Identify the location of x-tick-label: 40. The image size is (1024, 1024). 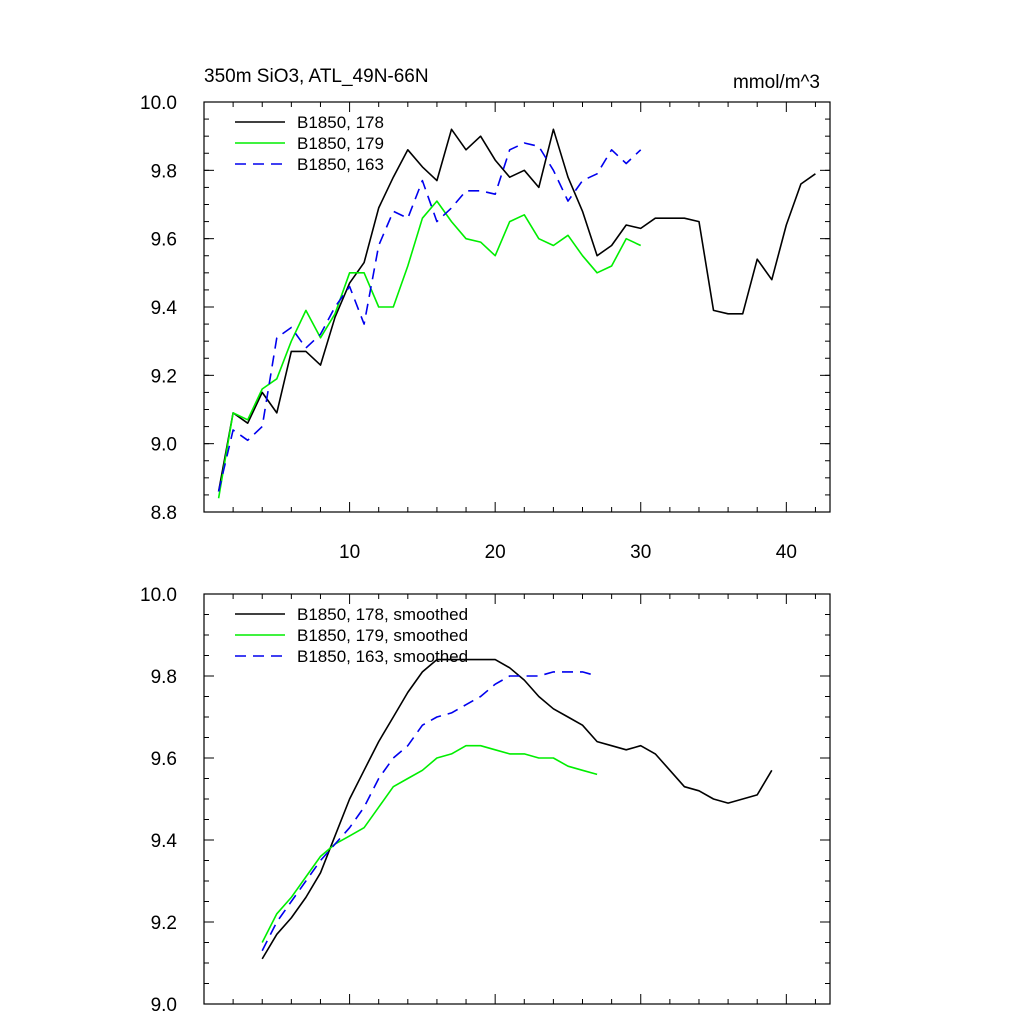
(786, 552).